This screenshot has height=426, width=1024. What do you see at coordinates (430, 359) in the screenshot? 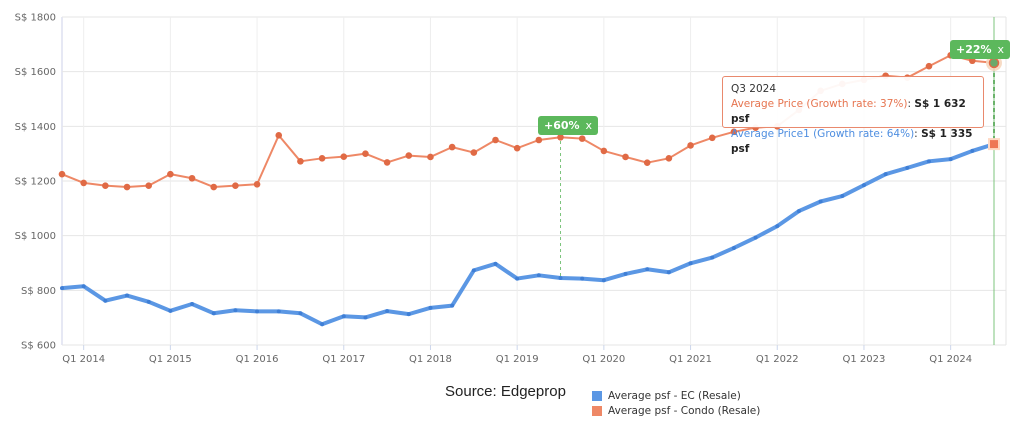
I see `x-tick-label: Q1 2018` at bounding box center [430, 359].